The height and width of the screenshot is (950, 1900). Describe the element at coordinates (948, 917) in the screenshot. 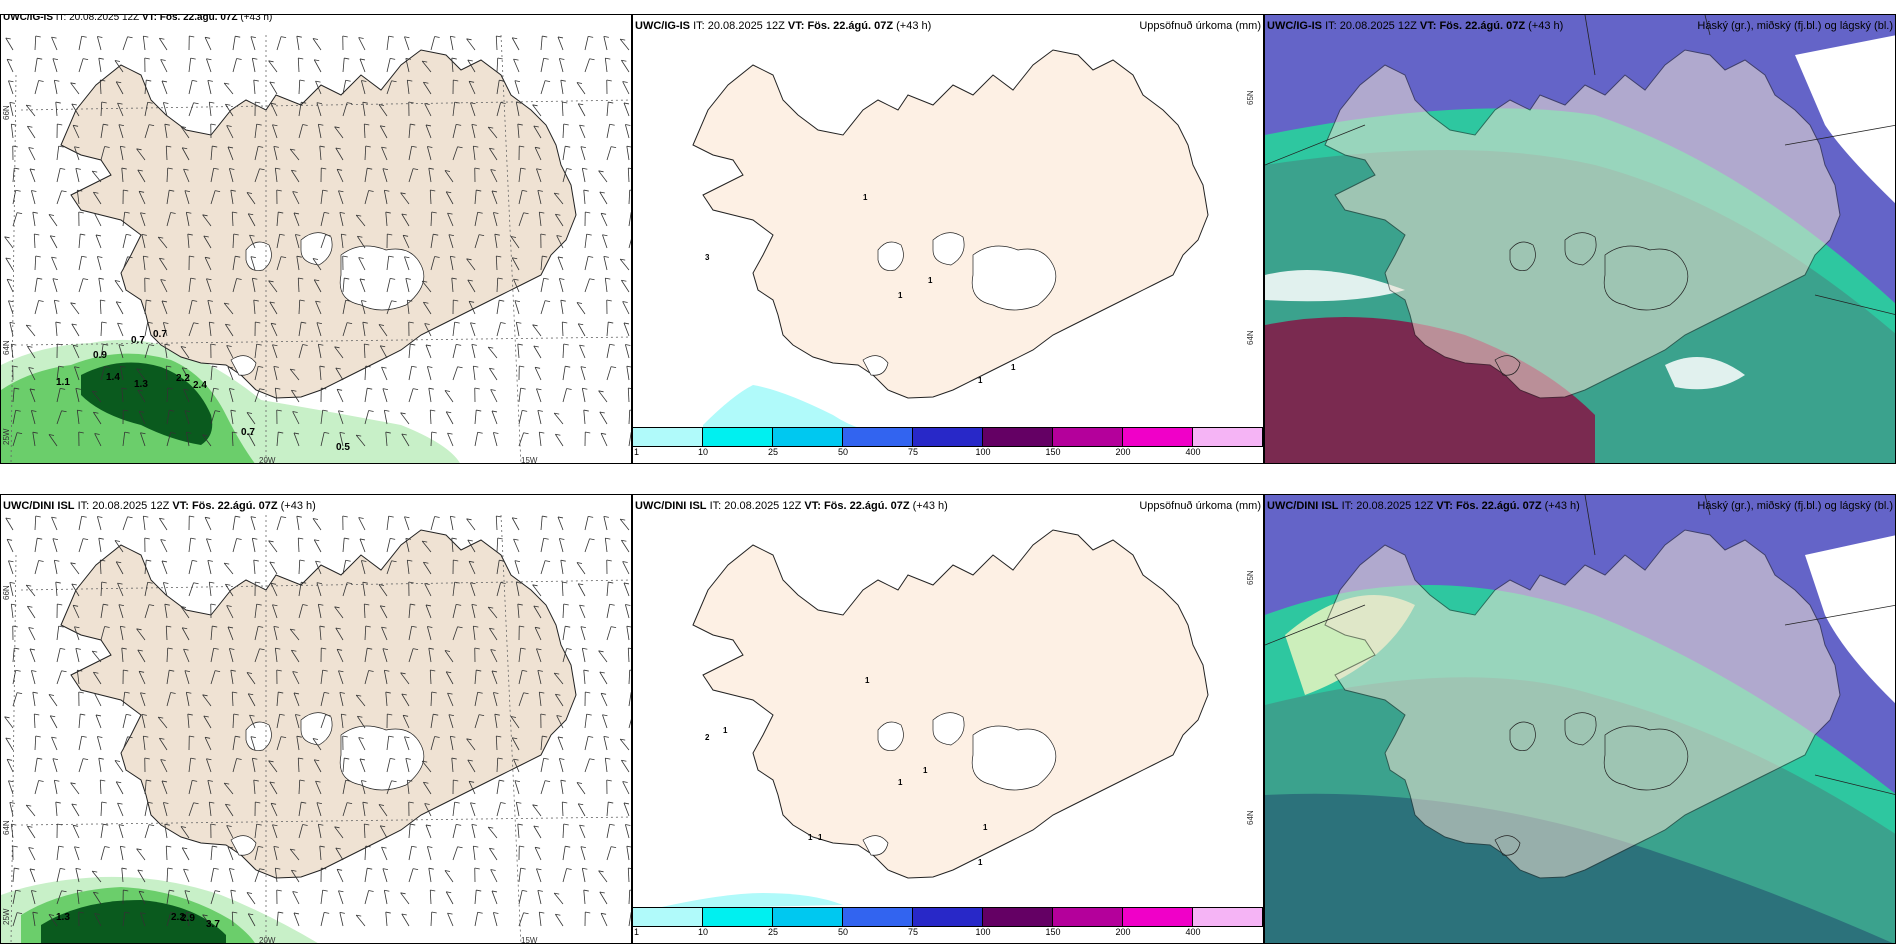

I see `legend-color-box` at that location.